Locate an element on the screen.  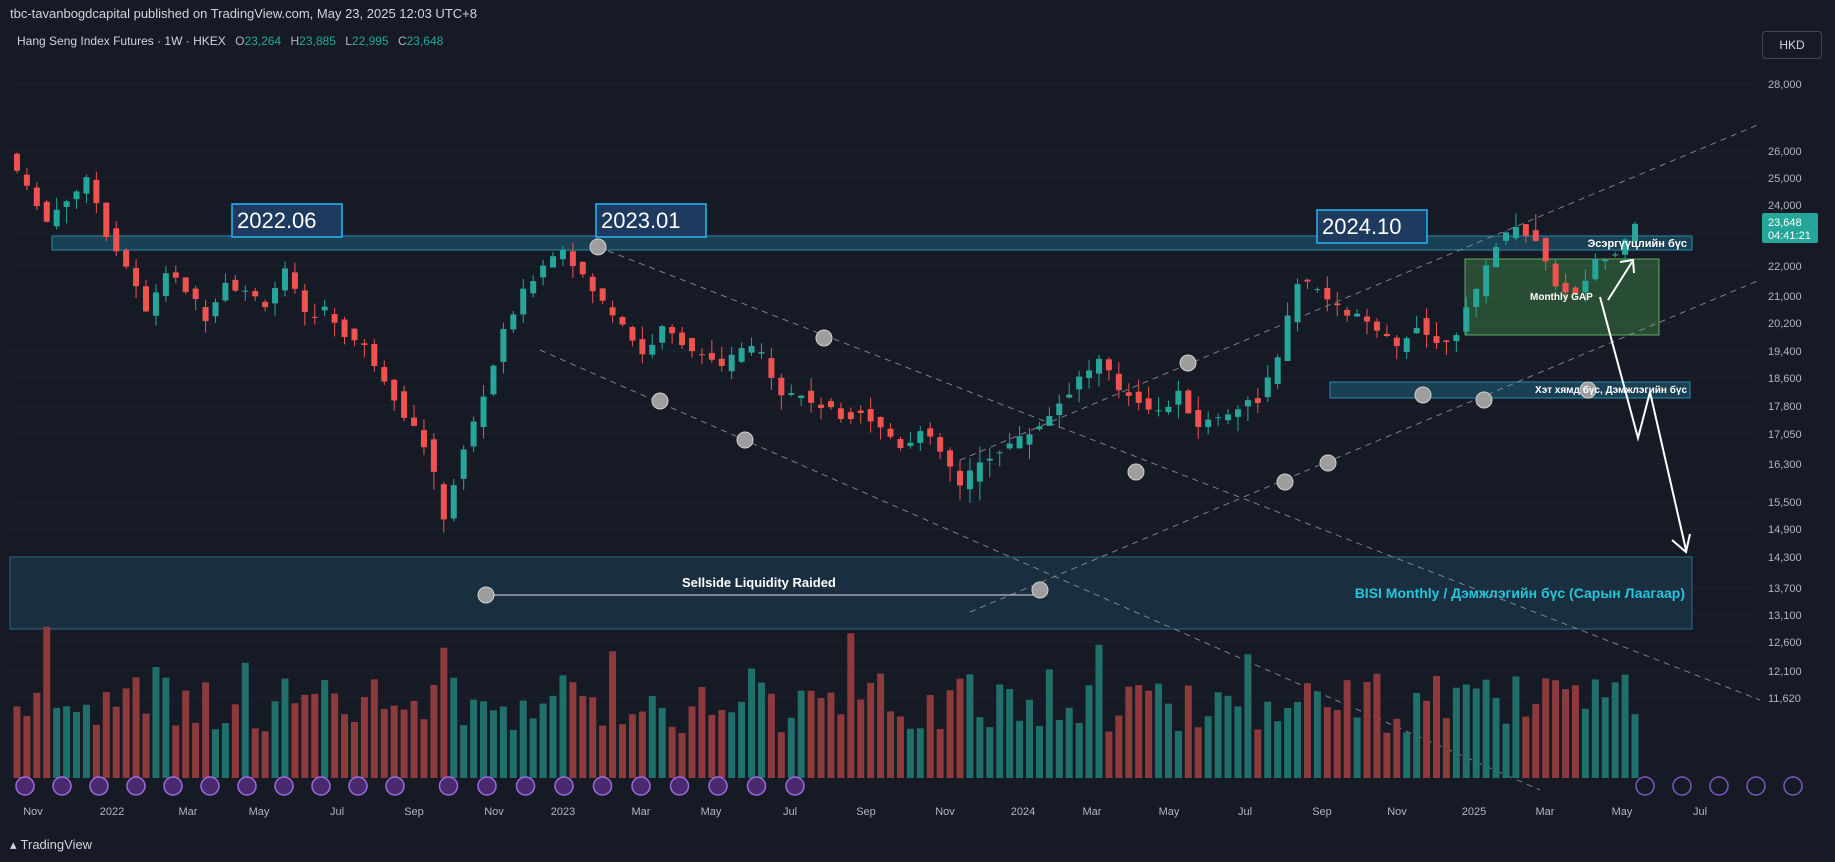
currency-button: HKD is located at coordinates (1792, 45).